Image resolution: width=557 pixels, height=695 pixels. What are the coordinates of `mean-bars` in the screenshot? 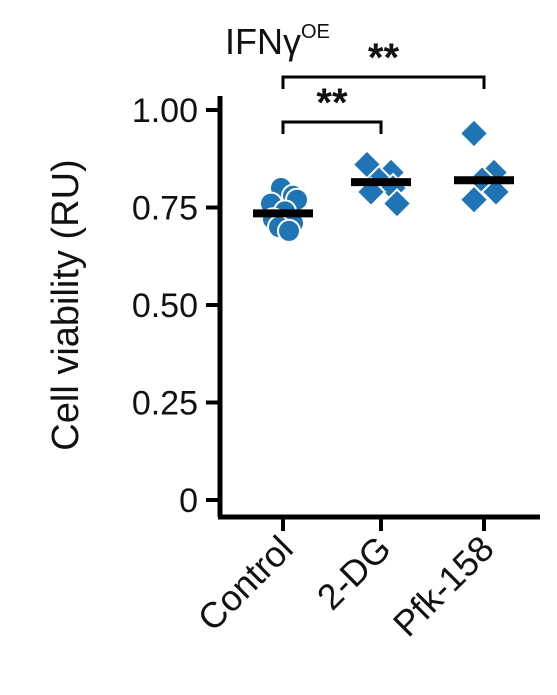 It's located at (383, 197).